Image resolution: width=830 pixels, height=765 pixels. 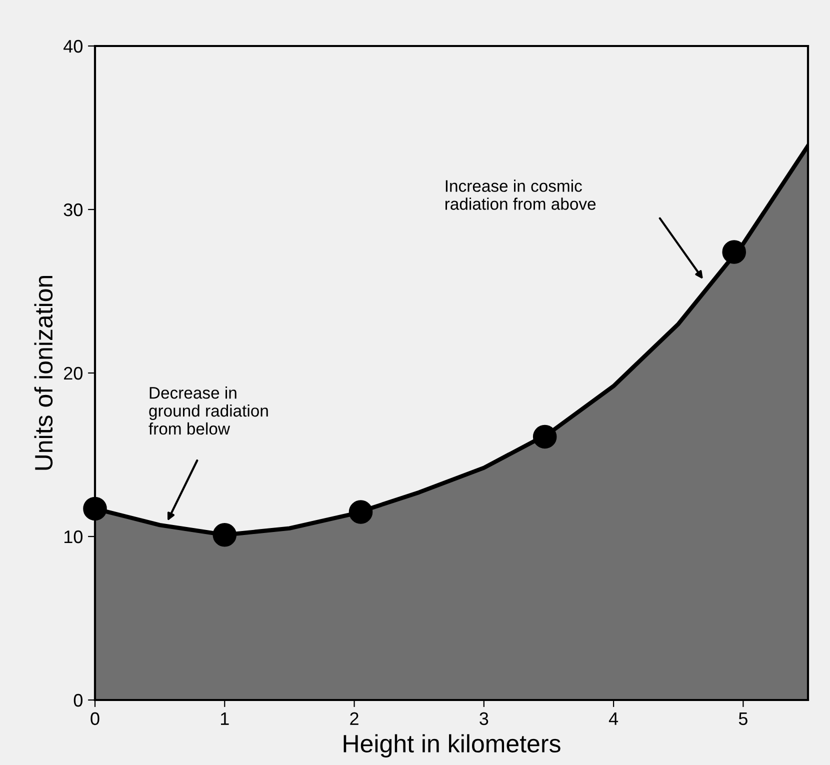 I want to click on x-axis-title: Height in kilometers, so click(x=452, y=746).